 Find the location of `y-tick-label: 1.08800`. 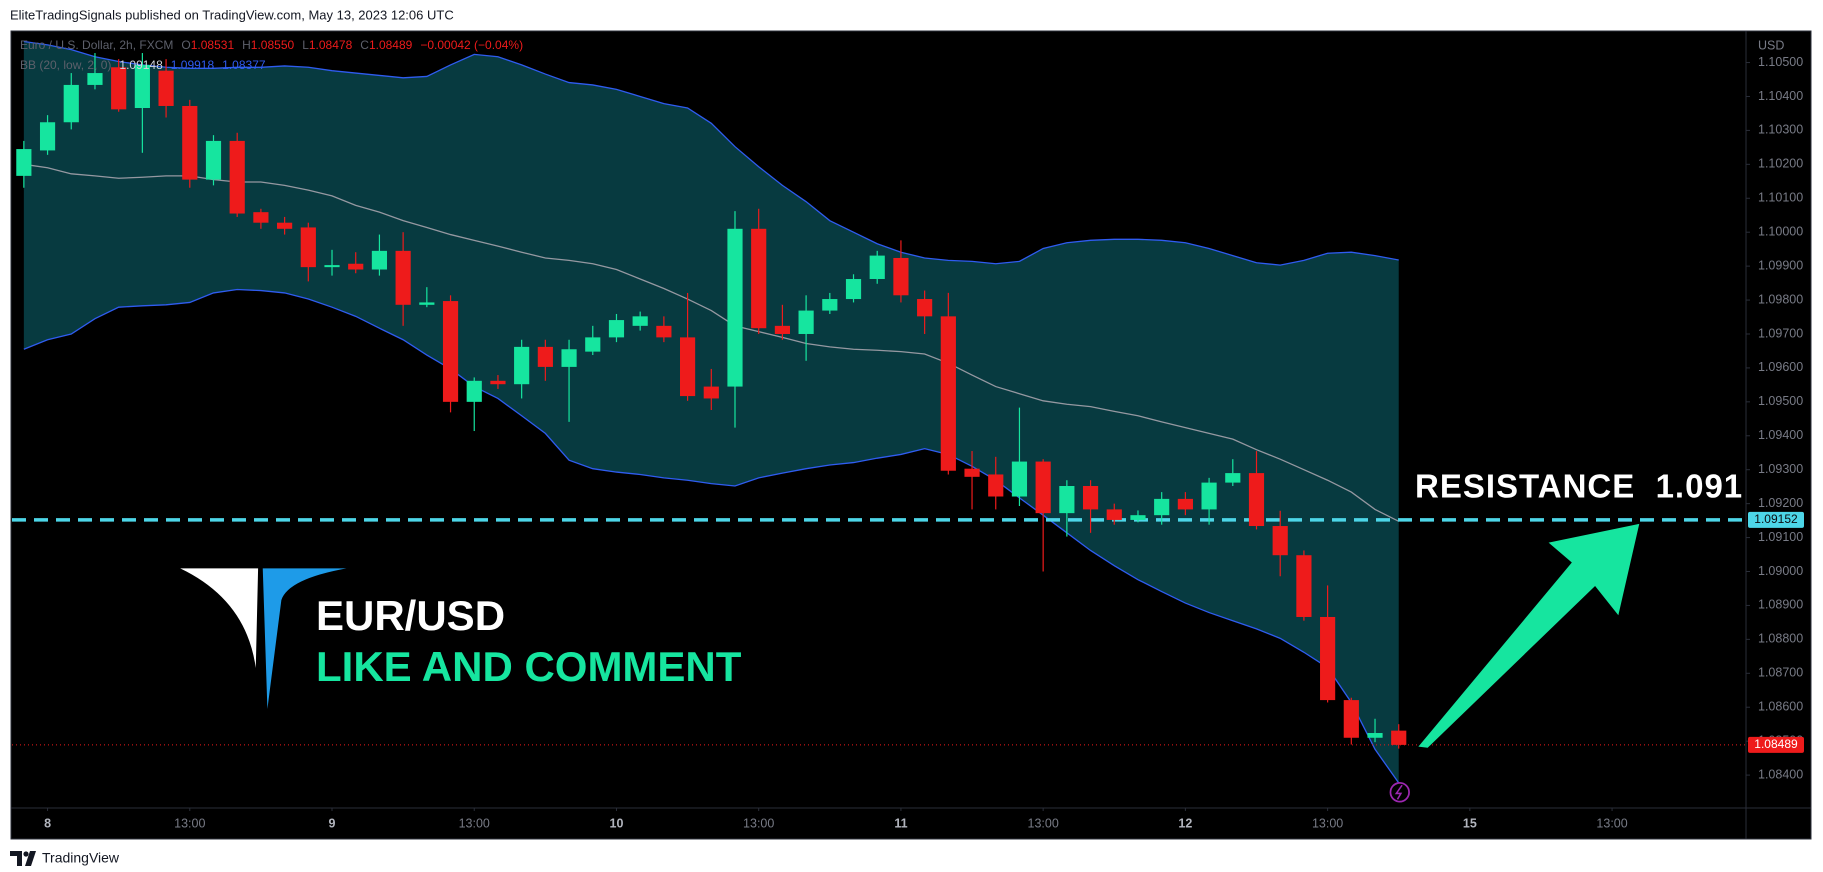

y-tick-label: 1.08800 is located at coordinates (1780, 639).